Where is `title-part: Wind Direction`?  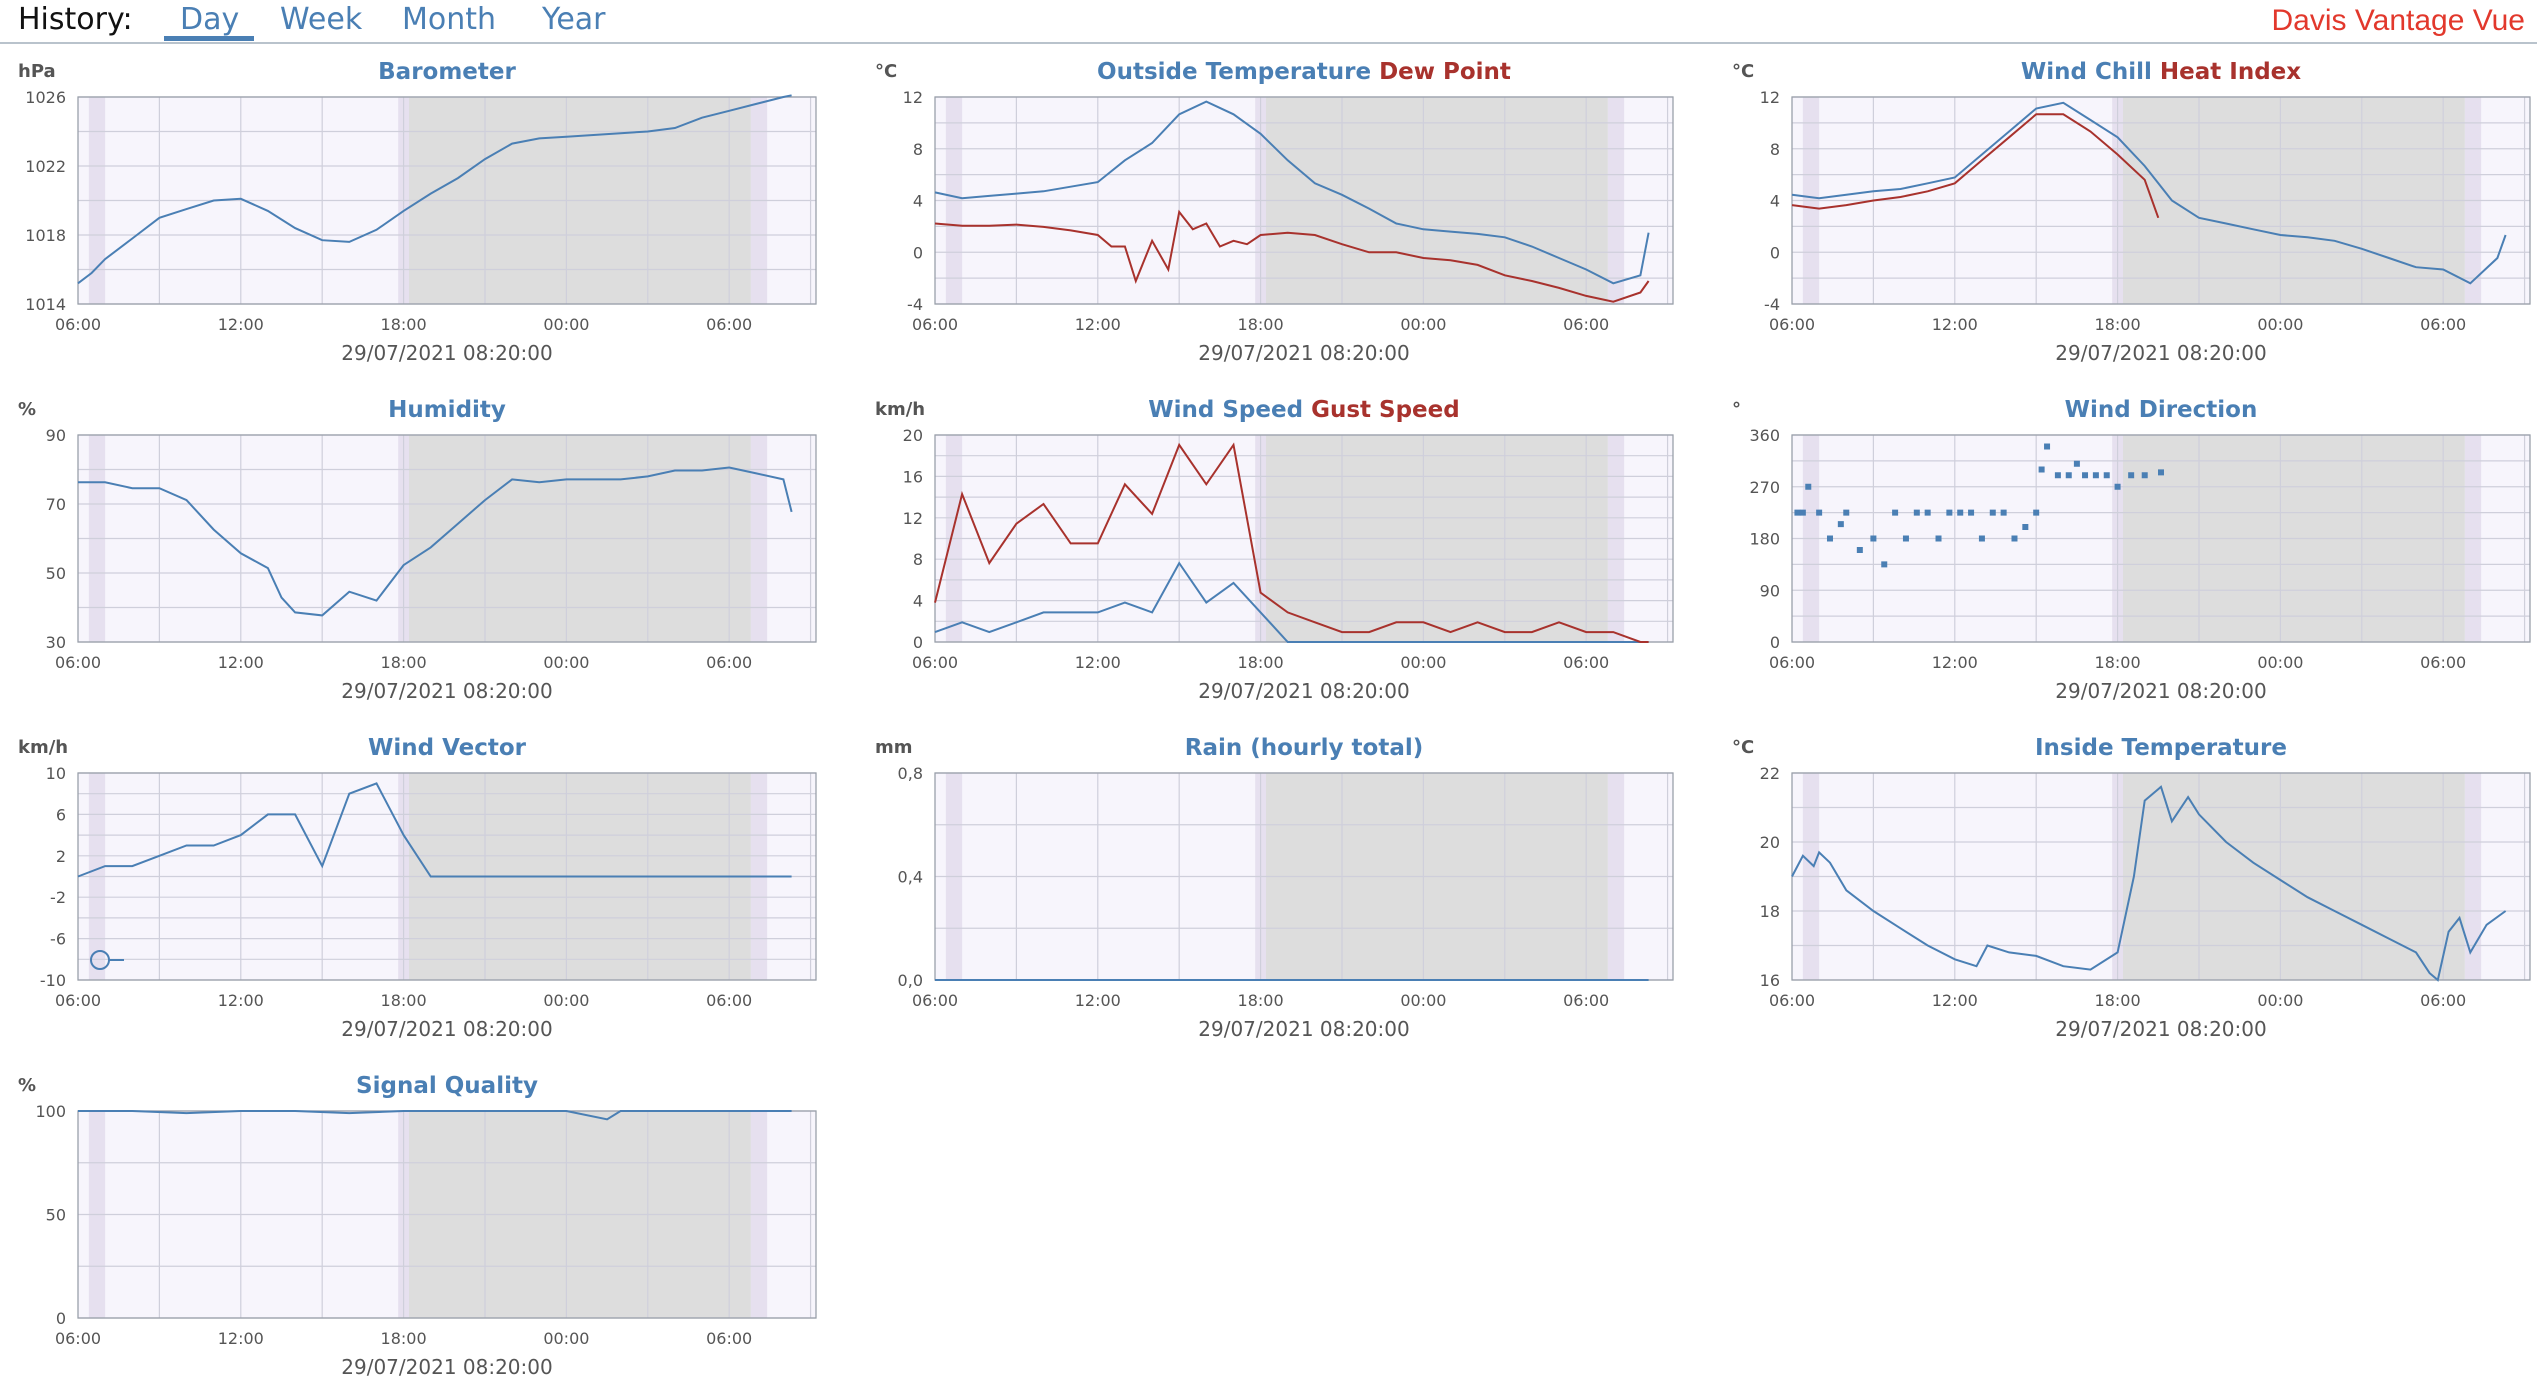
title-part: Wind Direction is located at coordinates (2161, 410).